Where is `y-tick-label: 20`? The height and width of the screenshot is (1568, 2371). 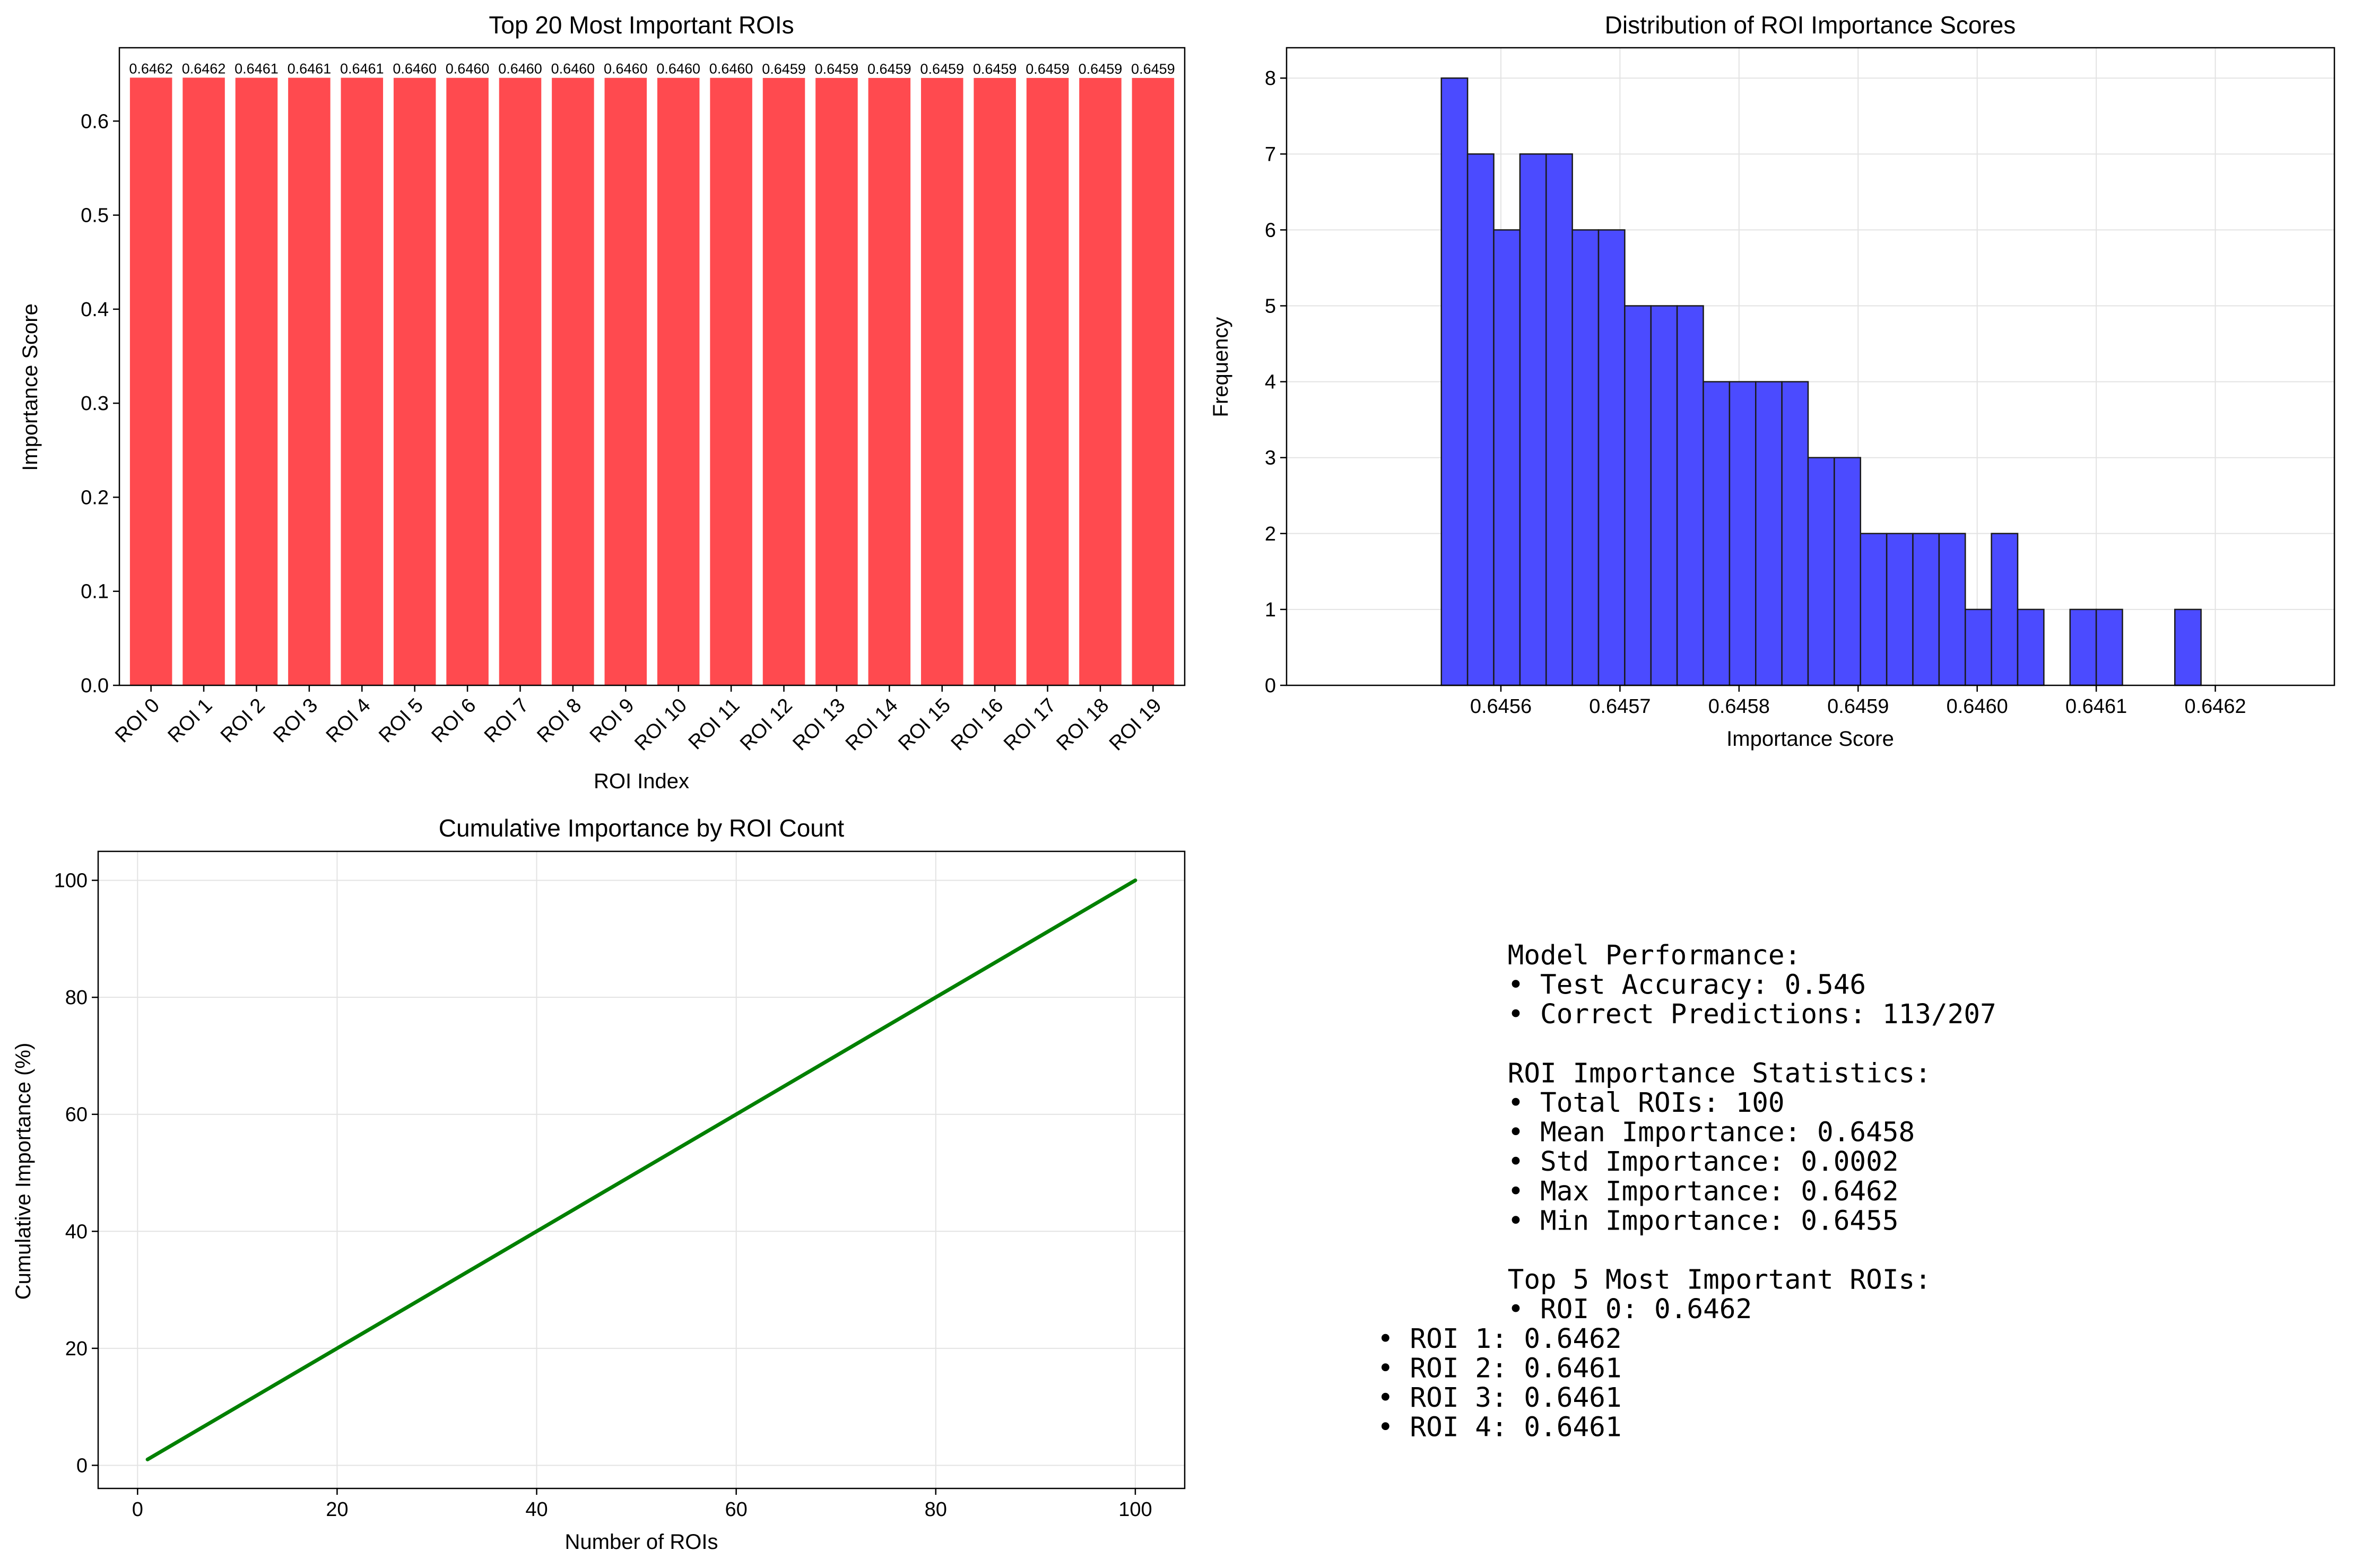
y-tick-label: 20 is located at coordinates (77, 1349).